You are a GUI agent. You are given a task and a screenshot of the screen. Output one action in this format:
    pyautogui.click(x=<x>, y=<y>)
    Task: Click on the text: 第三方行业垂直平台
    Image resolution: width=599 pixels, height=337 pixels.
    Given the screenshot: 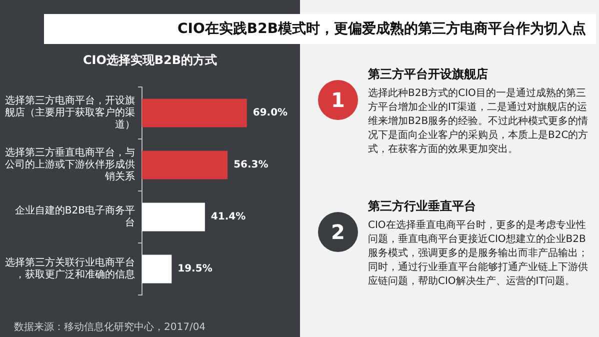 What is the action you would take?
    pyautogui.click(x=422, y=206)
    